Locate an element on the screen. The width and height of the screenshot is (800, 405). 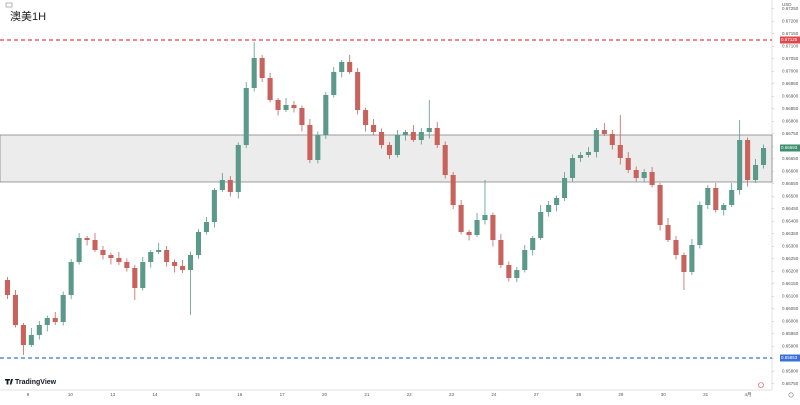
y-tick-label: 0.66800 is located at coordinates (790, 120).